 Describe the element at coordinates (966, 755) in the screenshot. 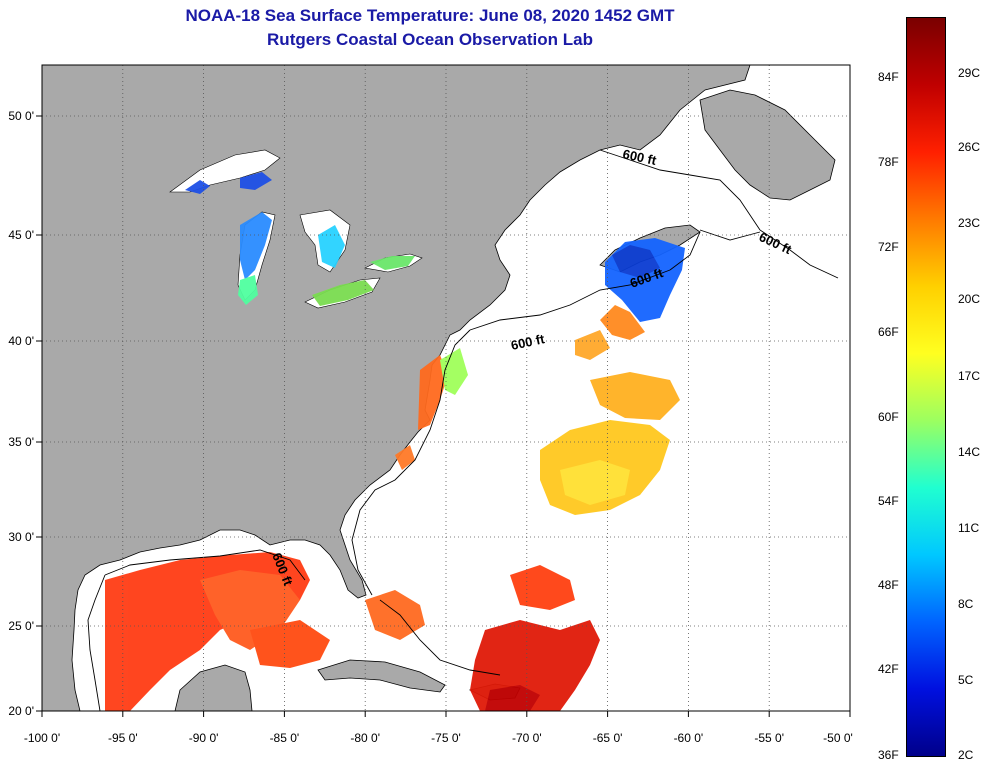

I see `colorbar-c-label: 2C` at that location.